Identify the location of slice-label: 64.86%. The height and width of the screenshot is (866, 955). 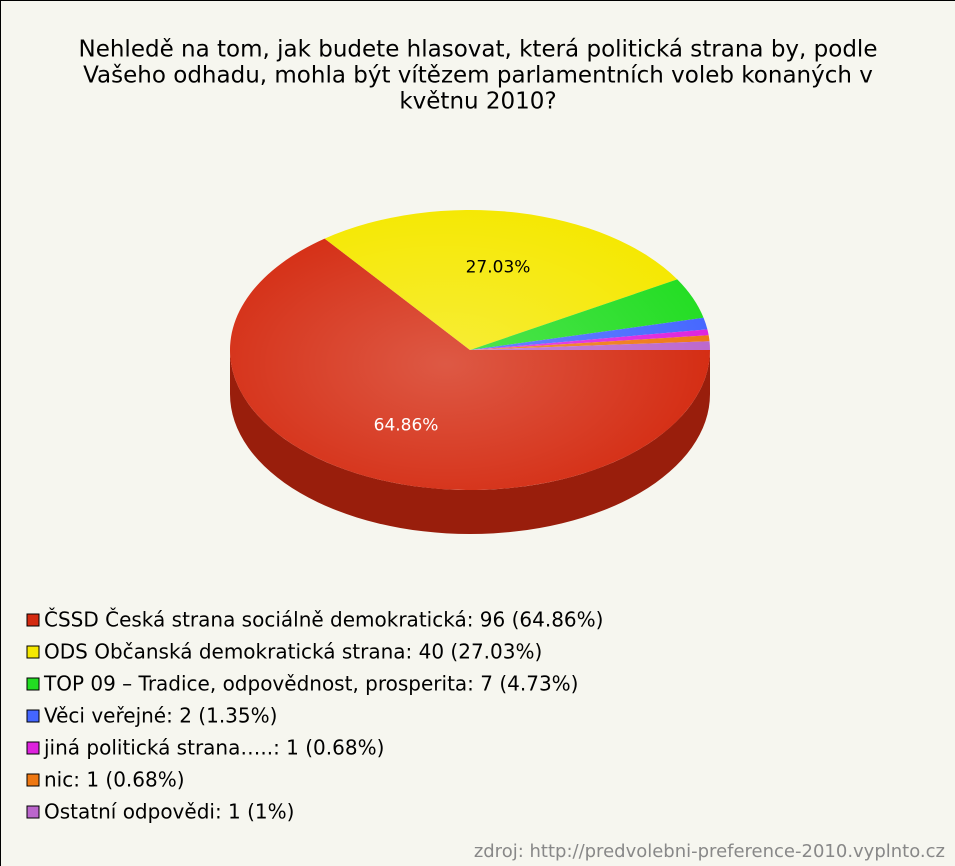
(406, 425).